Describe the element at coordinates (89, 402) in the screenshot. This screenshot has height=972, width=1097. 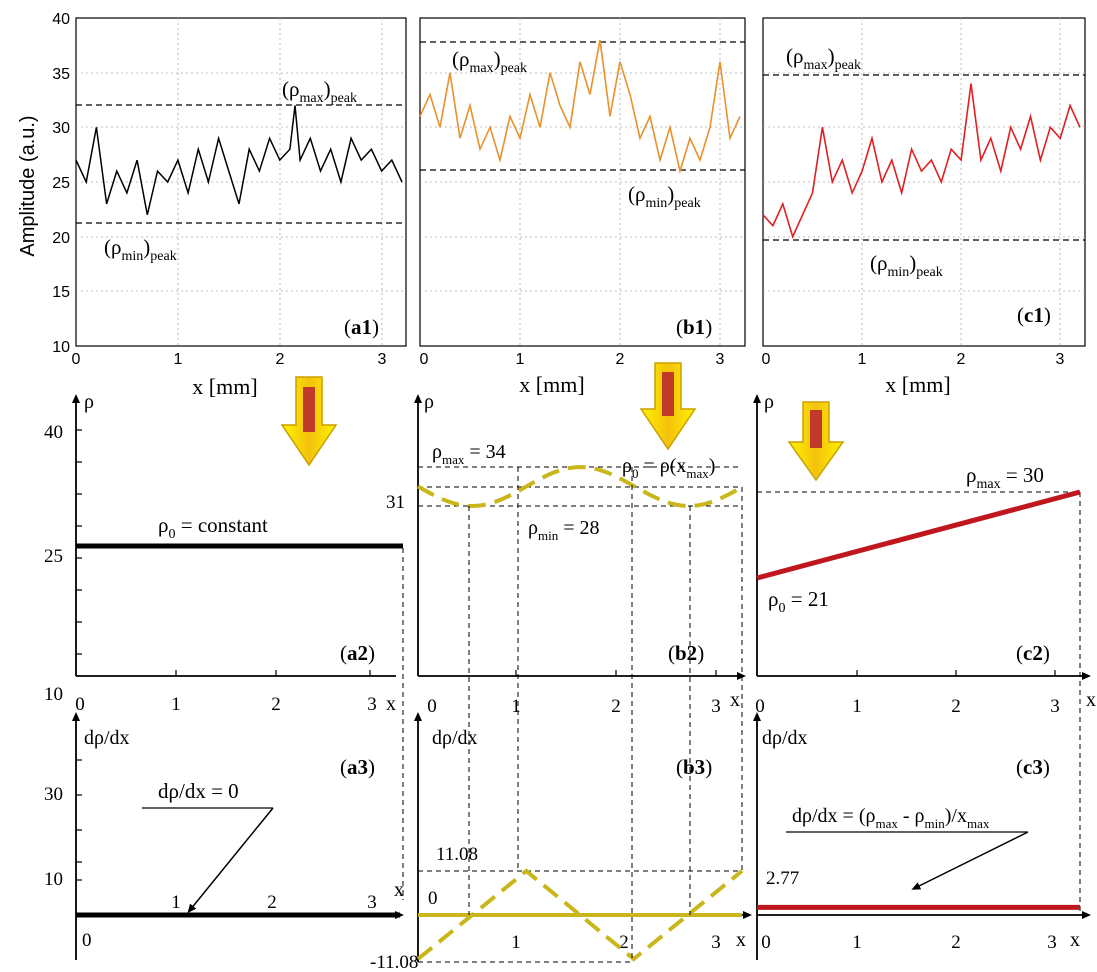
I see `y-axis-label-a2: ρ` at that location.